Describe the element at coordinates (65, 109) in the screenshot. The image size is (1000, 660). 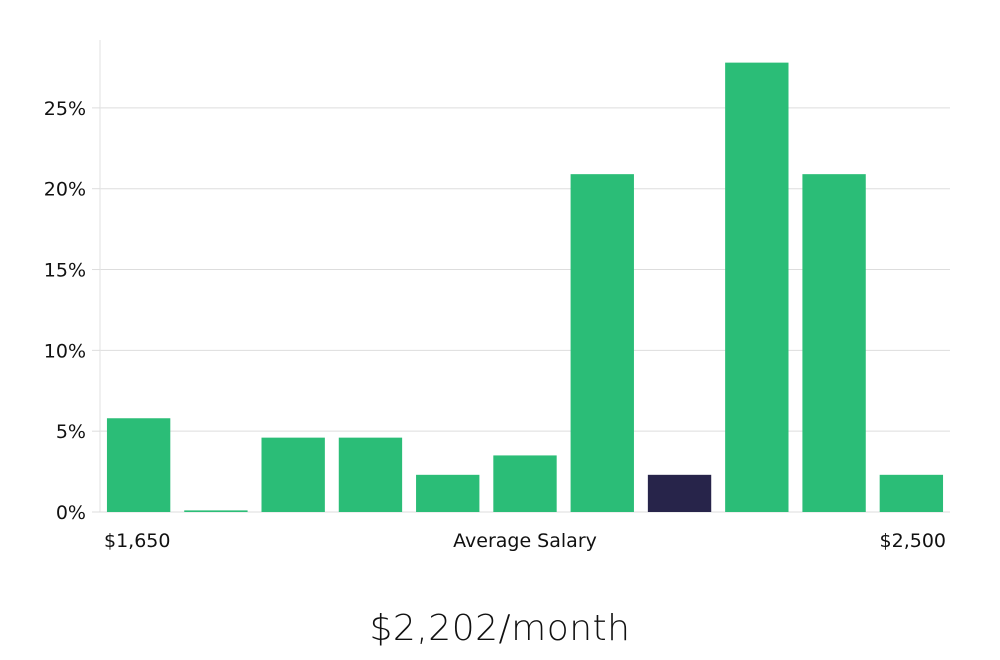
I see `y-tick-label: 25%` at that location.